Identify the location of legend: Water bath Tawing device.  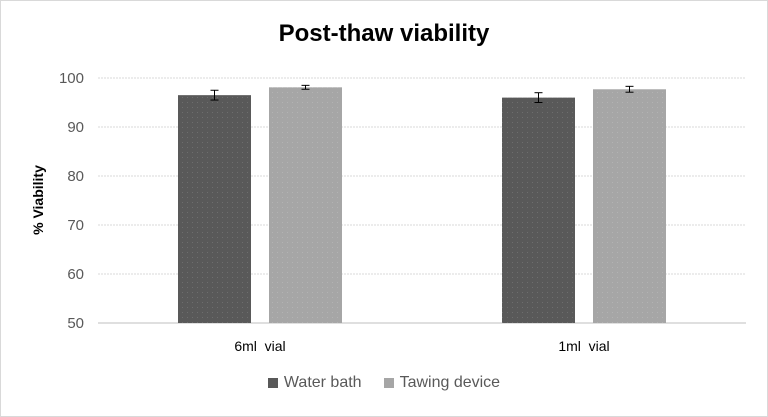
(384, 383).